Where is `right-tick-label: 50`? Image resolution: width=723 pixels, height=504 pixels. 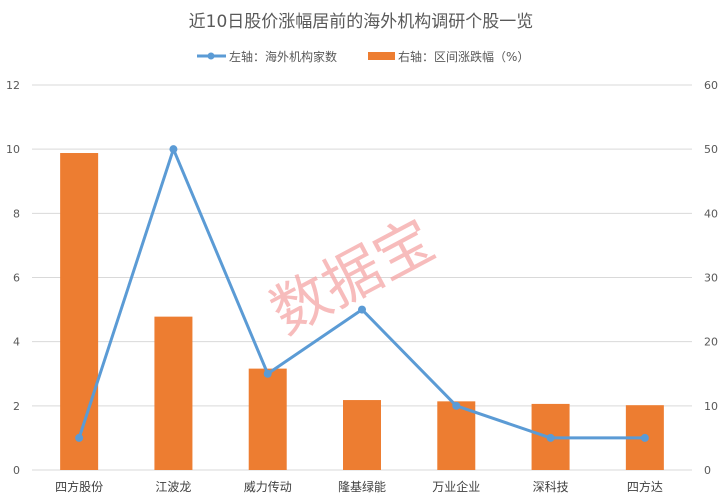
right-tick-label: 50 is located at coordinates (711, 149).